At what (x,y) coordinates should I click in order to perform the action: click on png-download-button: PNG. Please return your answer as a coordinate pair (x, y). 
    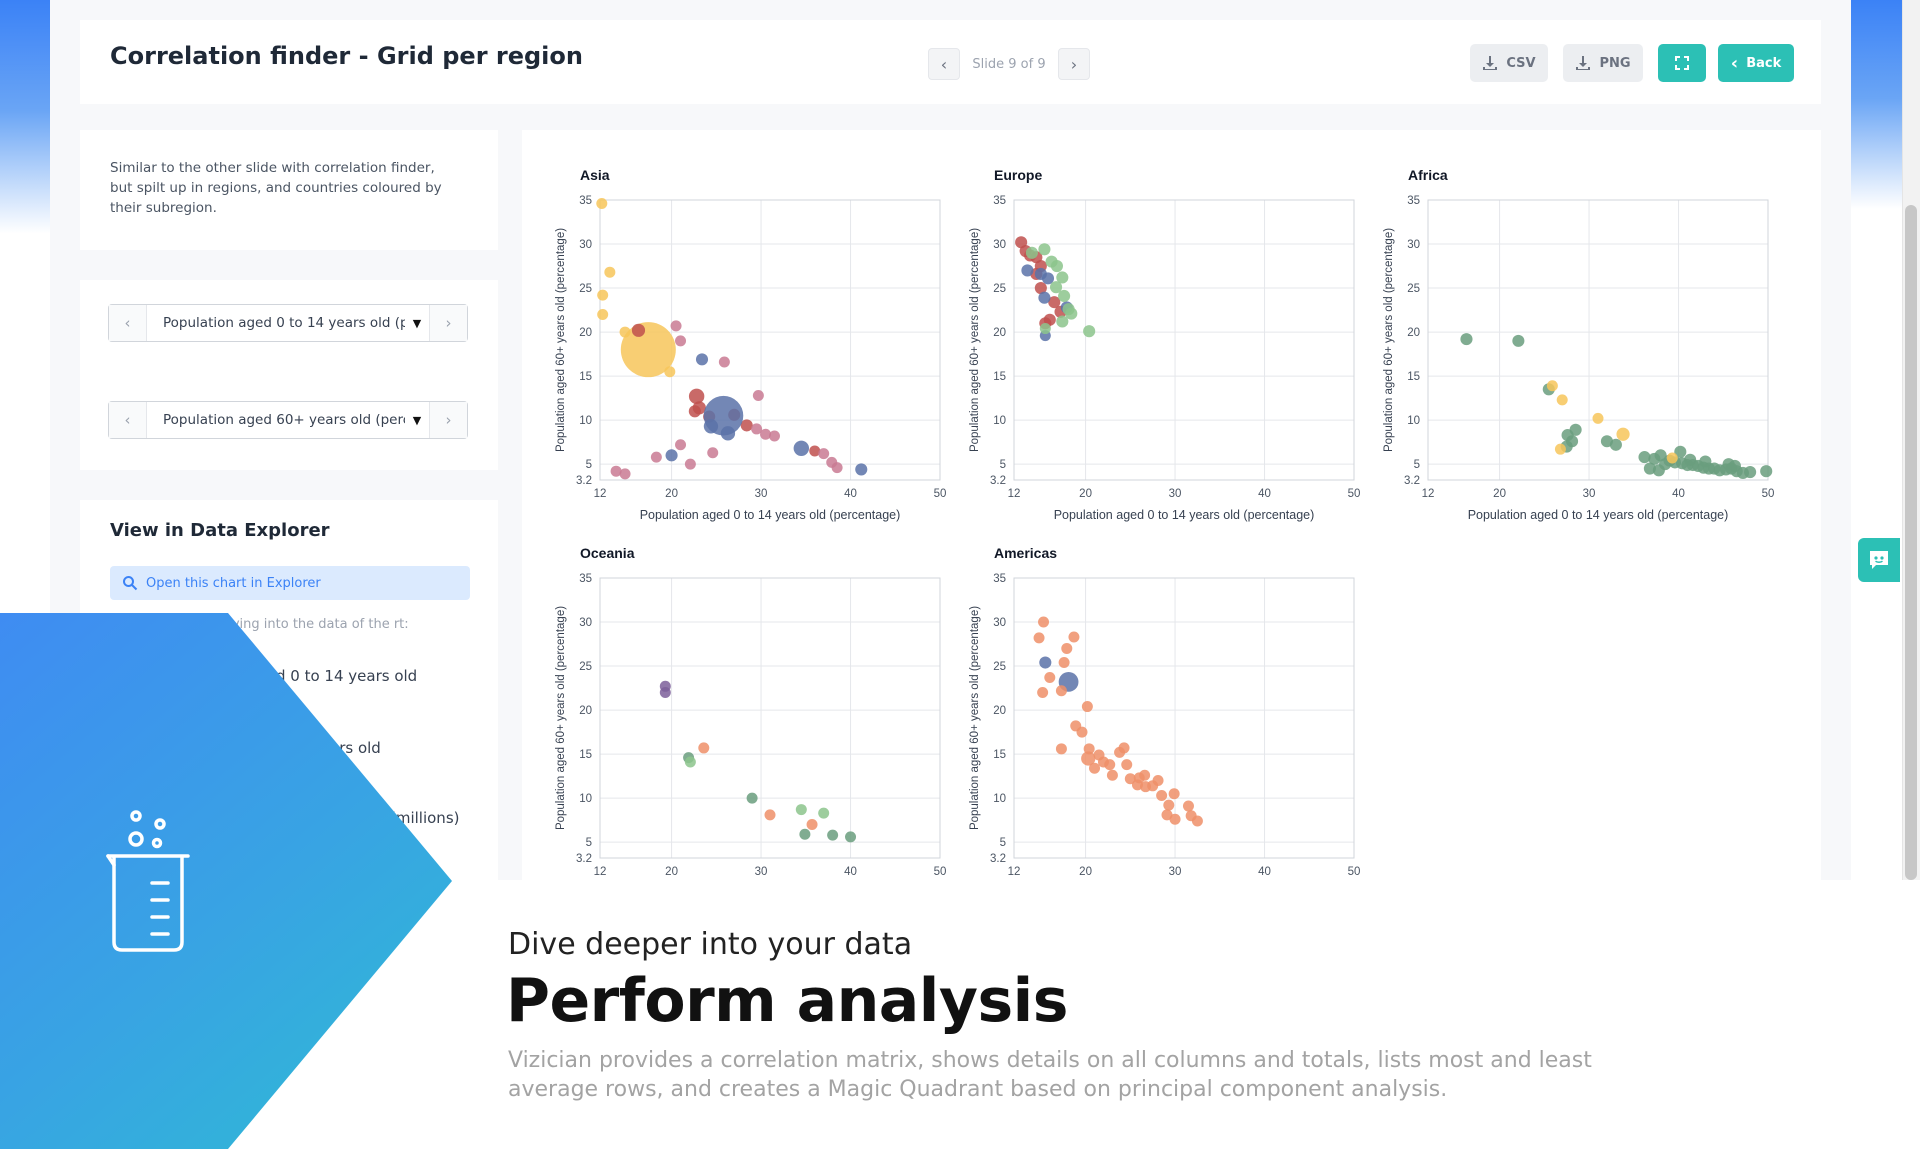
    Looking at the image, I should click on (1603, 63).